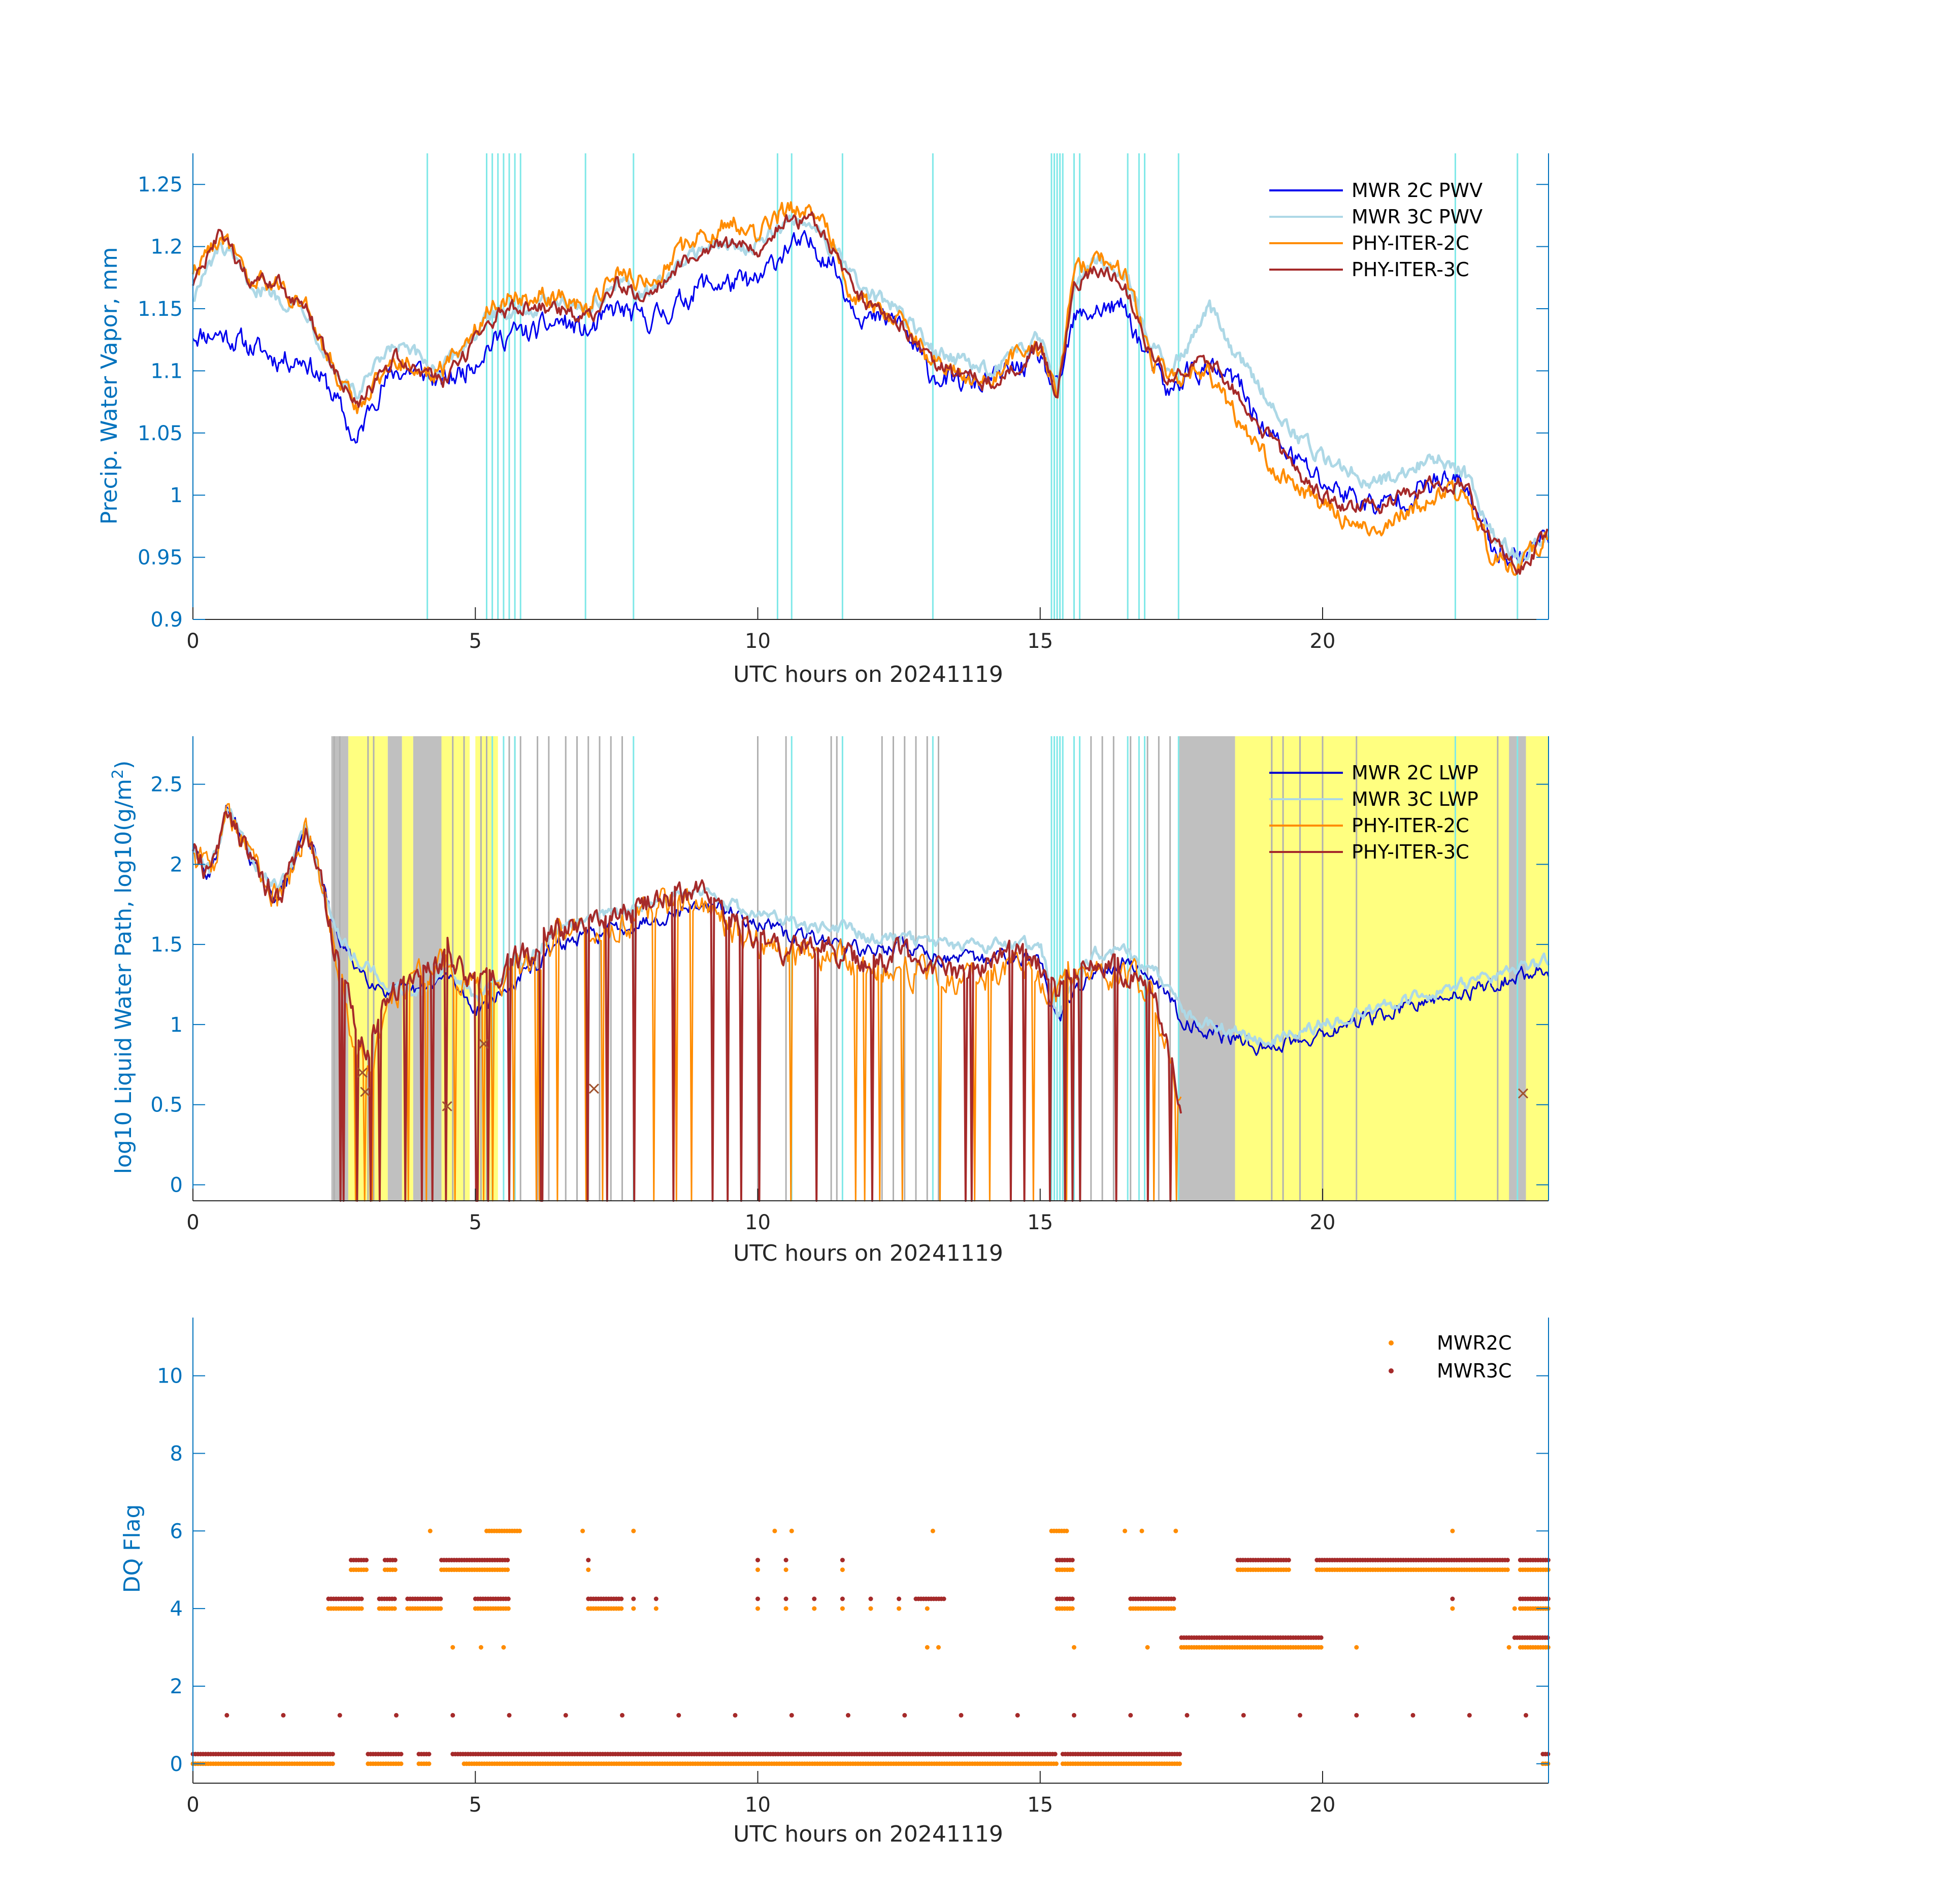 This screenshot has height=1904, width=1942. I want to click on legend-label: MWR 3C PWV, so click(1417, 217).